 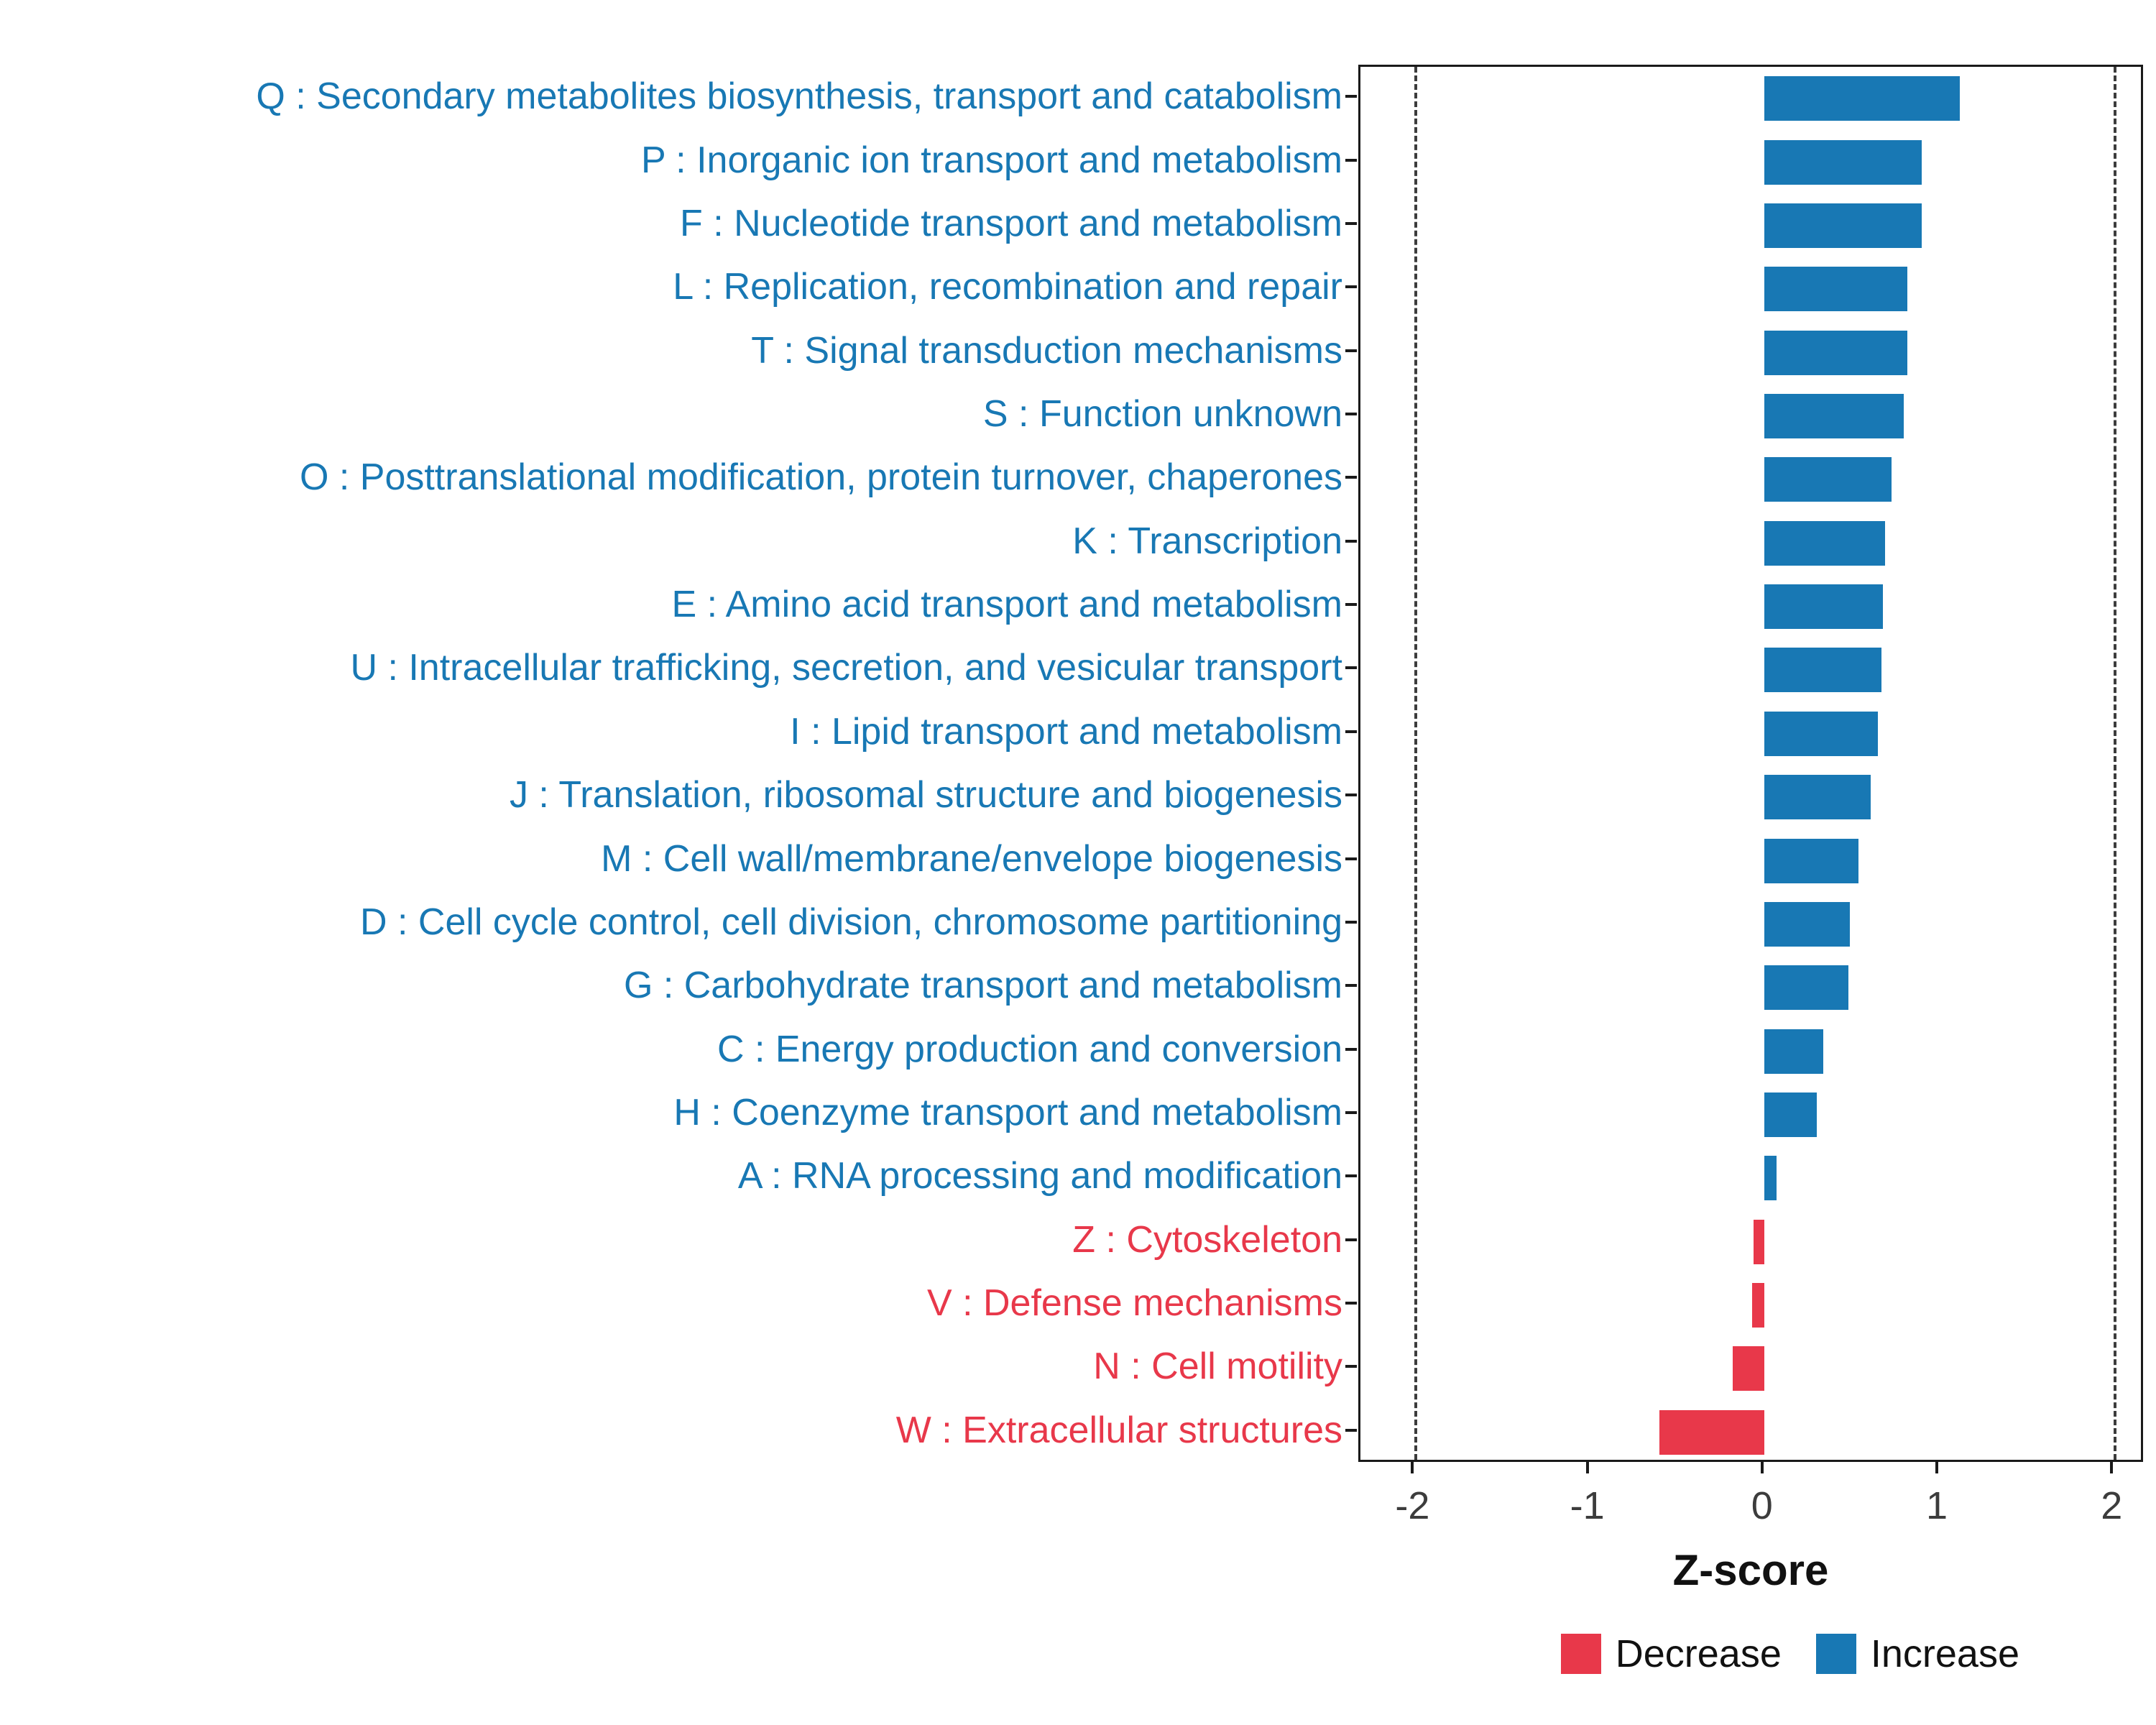 I want to click on decrease-swatch, so click(x=1580, y=1654).